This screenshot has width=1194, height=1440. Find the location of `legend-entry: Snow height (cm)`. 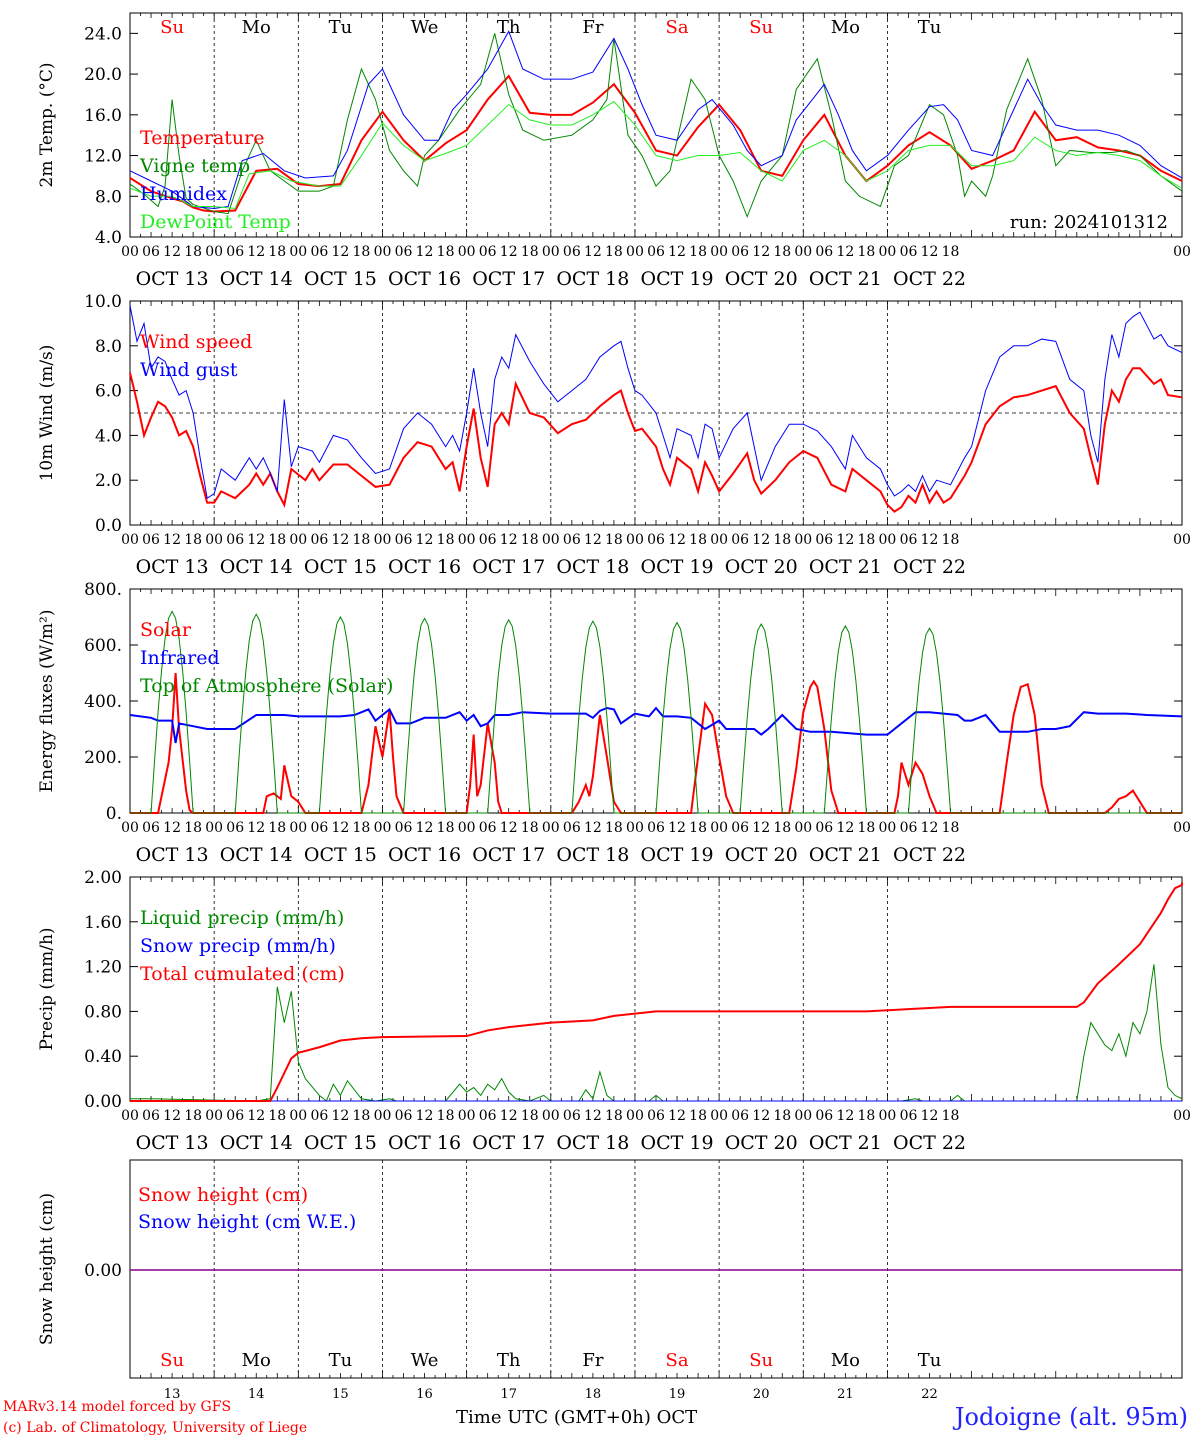

legend-entry: Snow height (cm) is located at coordinates (223, 1195).